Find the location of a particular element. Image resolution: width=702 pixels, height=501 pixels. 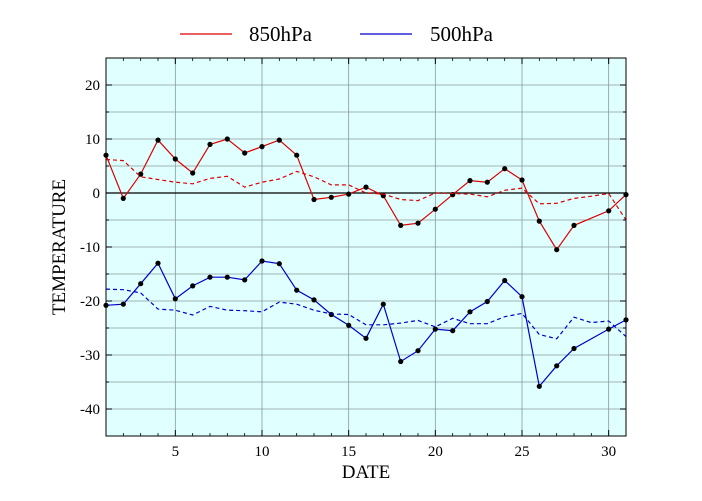

x-tick-label-10: 10 is located at coordinates (262, 452).